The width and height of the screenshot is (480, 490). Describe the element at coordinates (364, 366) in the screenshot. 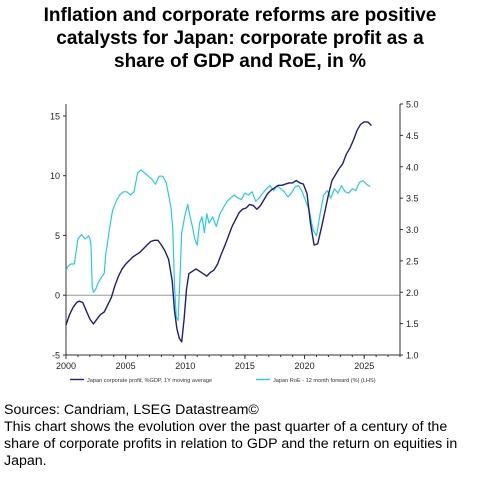

I see `x-tick-label: 2025` at that location.